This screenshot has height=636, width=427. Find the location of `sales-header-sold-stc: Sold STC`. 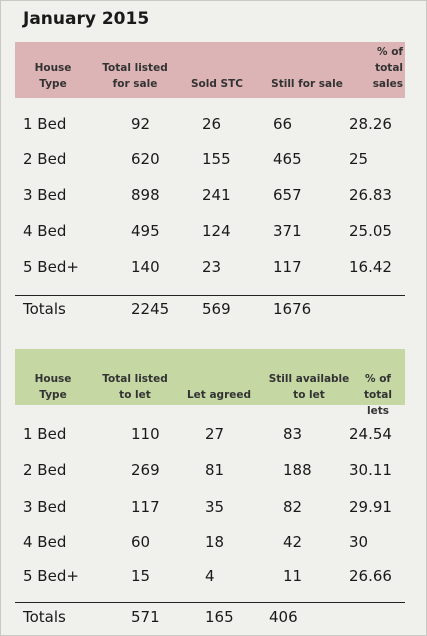

sales-header-sold-stc: Sold STC is located at coordinates (217, 84).